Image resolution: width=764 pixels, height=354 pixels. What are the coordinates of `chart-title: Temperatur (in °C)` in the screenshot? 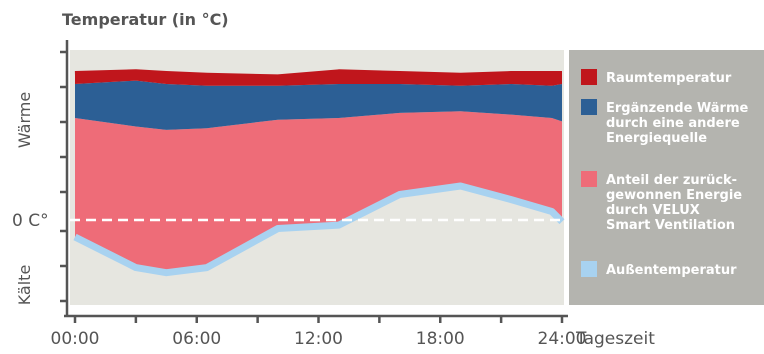 It's located at (145, 19).